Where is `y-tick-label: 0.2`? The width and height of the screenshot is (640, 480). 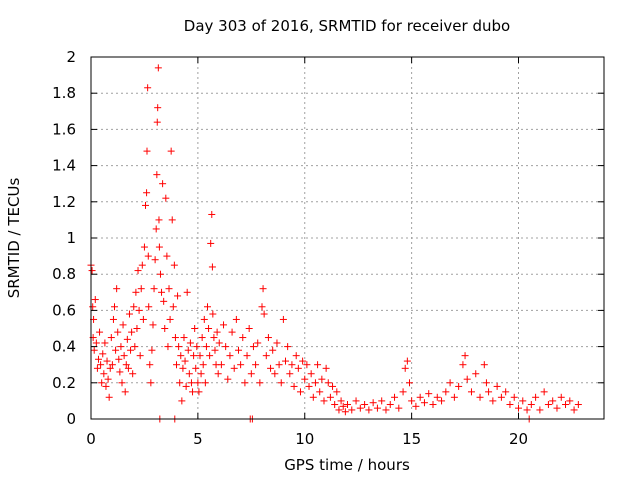 y-tick-label: 0.2 is located at coordinates (64, 383).